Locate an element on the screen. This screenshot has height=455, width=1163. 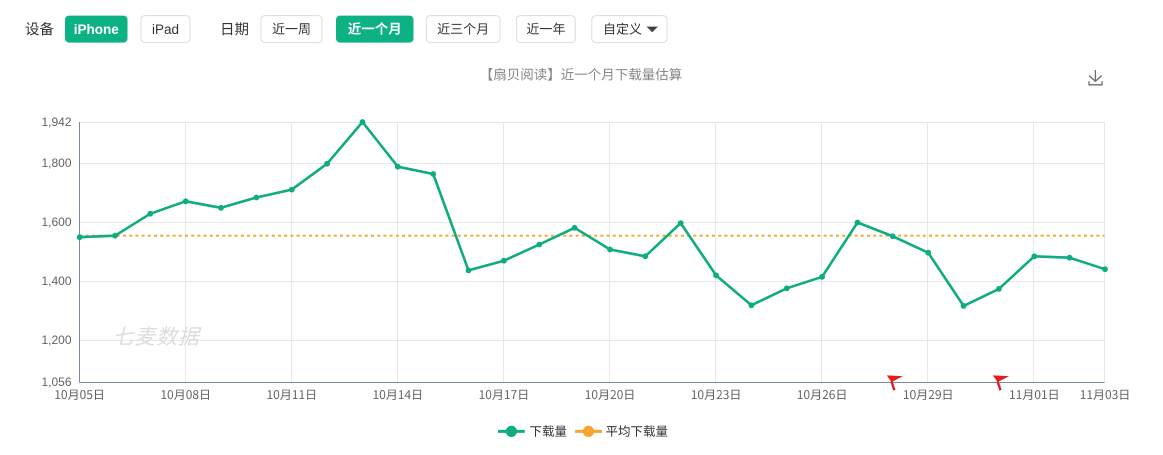
svg-text: 1,200 is located at coordinates (56, 340).